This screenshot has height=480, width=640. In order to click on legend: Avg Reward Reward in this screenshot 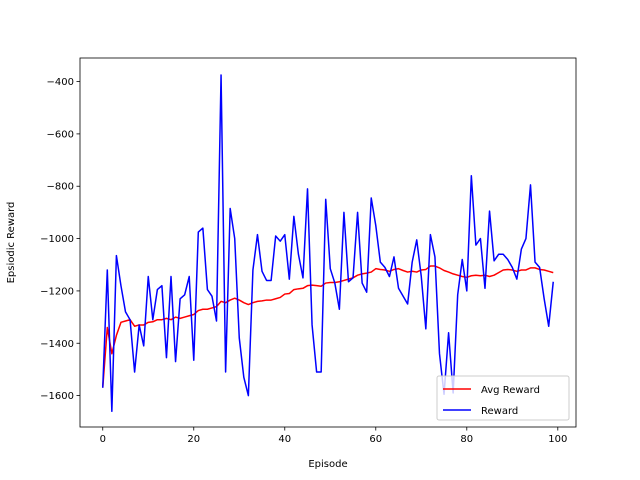, I will do `click(503, 398)`.